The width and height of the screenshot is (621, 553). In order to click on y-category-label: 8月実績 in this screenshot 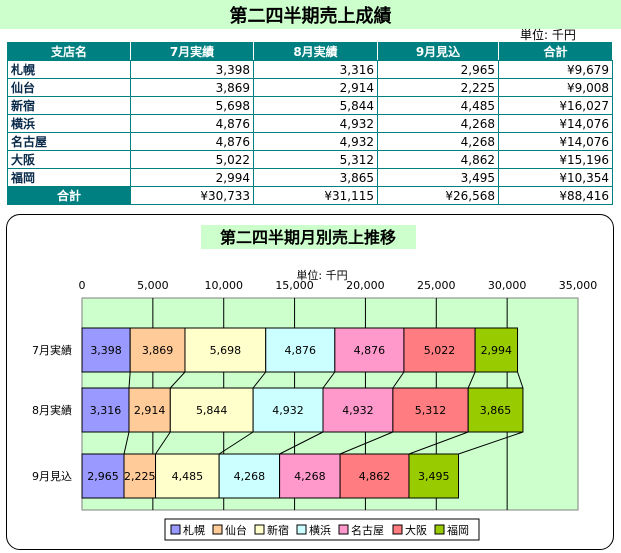, I will do `click(52, 410)`.